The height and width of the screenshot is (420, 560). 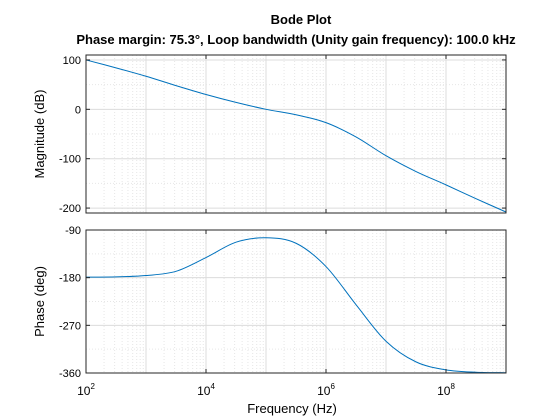 I want to click on phase-y-tick-labels: -90 -180 -270 -360, so click(x=70, y=302).